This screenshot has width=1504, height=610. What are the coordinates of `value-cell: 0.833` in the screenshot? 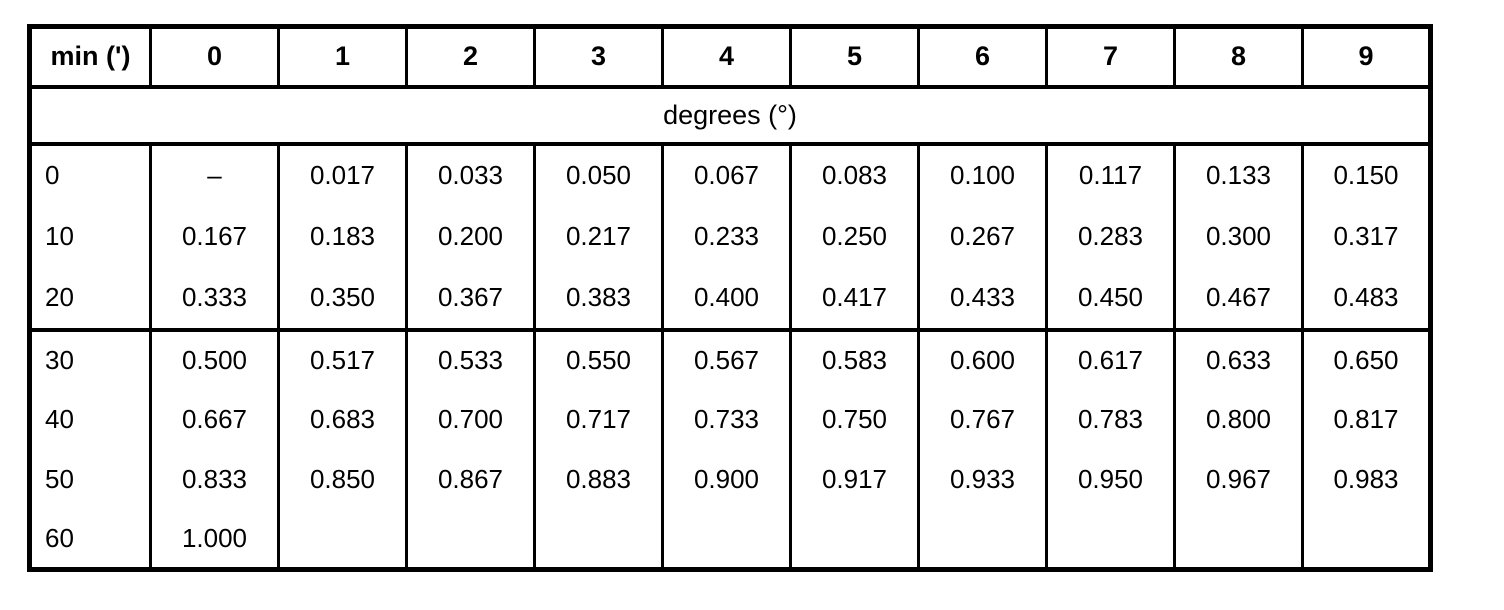 It's located at (214, 479).